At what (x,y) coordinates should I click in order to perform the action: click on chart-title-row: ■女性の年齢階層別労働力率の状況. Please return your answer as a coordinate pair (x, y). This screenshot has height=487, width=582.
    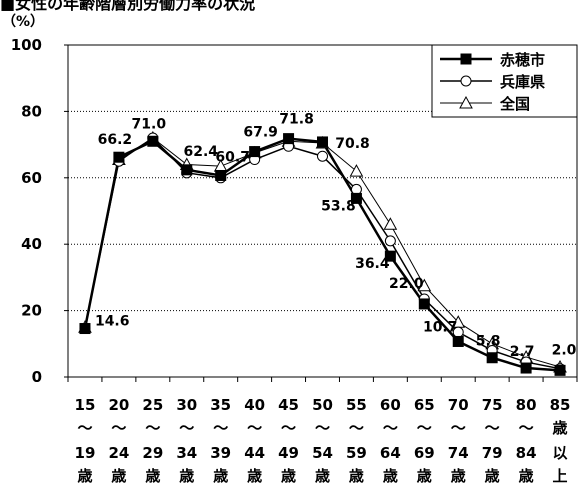
    Looking at the image, I should click on (128, 6).